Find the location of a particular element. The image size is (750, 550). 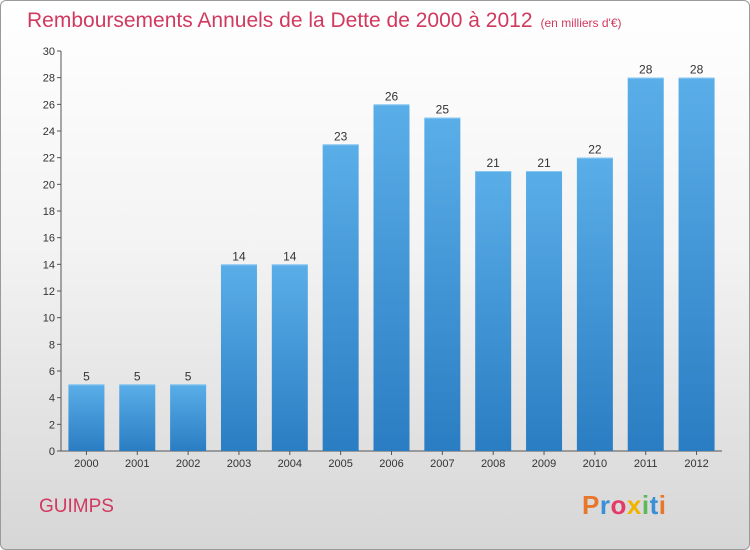

y-tick-label: 24 is located at coordinates (49, 132).